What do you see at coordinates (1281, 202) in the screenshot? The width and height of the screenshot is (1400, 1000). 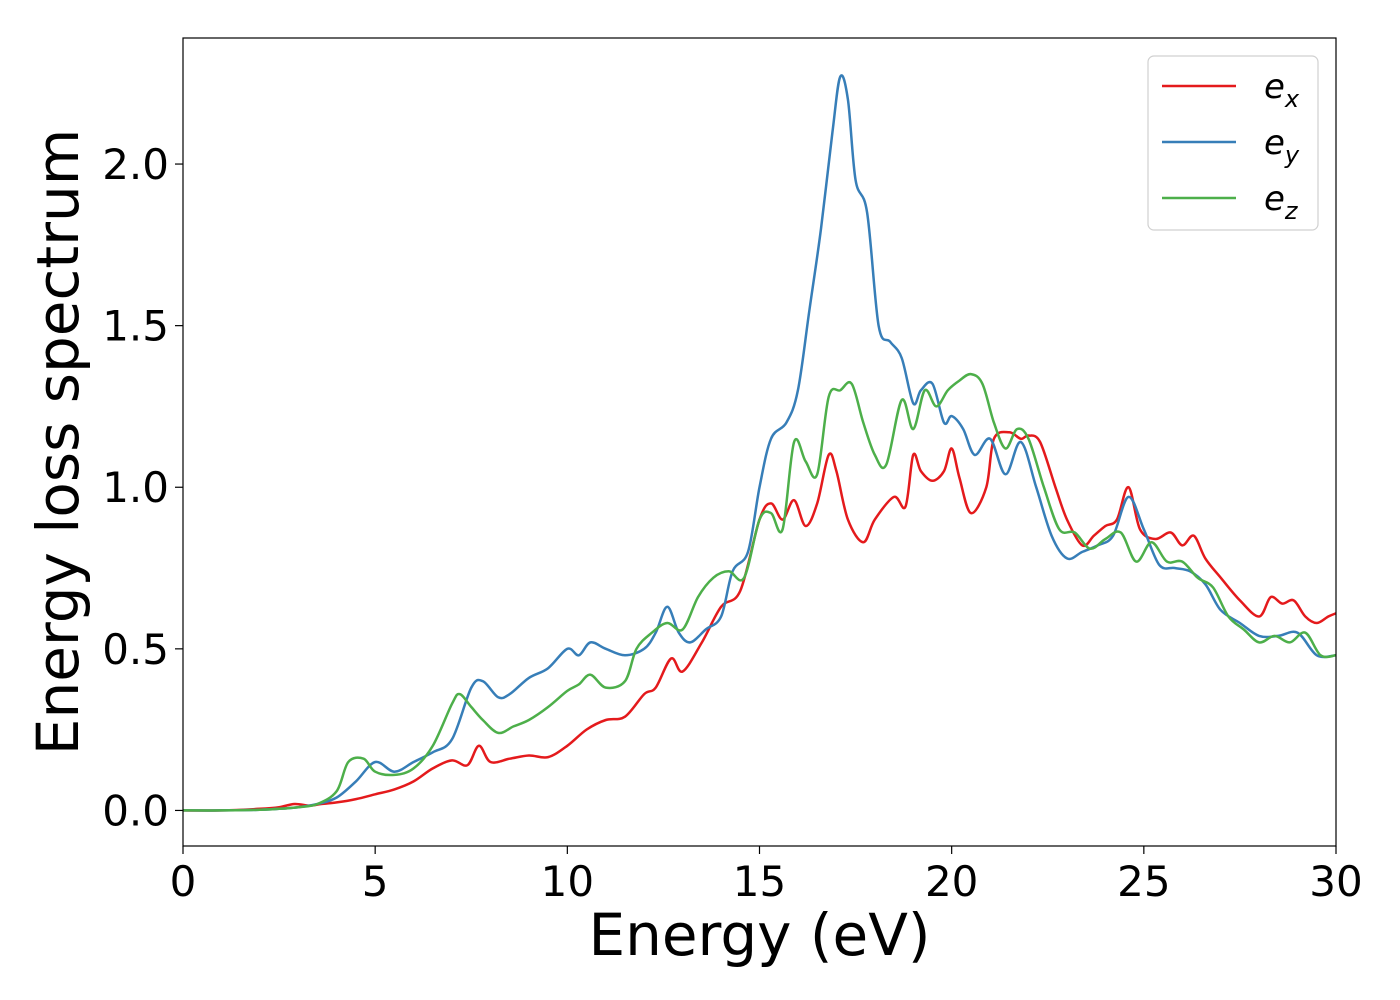 I see `legend-label-z: ez` at bounding box center [1281, 202].